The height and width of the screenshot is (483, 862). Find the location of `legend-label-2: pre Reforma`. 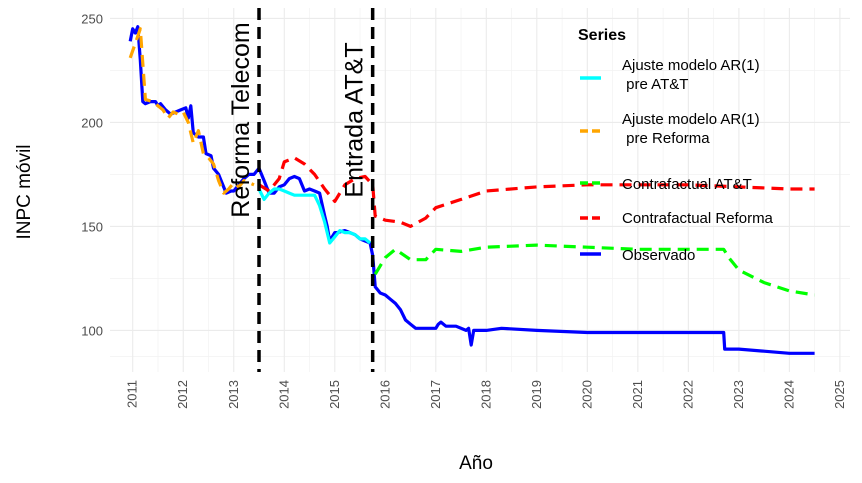

legend-label-2: pre Reforma is located at coordinates (666, 138).